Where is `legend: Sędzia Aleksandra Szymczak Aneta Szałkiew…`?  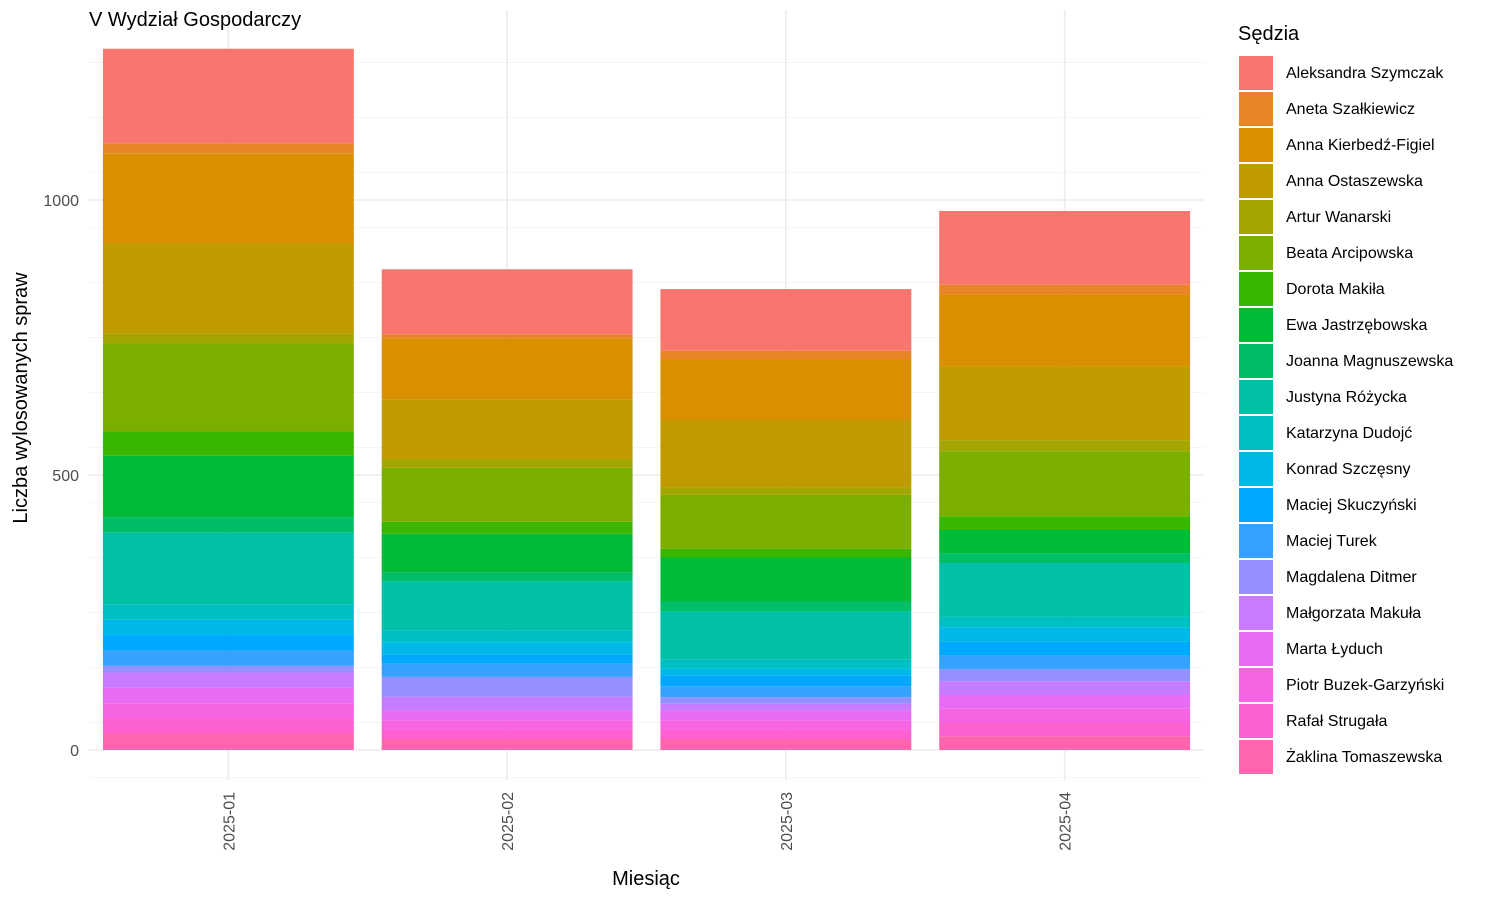 legend: Sędzia Aleksandra Szymczak Aneta Szałkiew… is located at coordinates (1345, 398).